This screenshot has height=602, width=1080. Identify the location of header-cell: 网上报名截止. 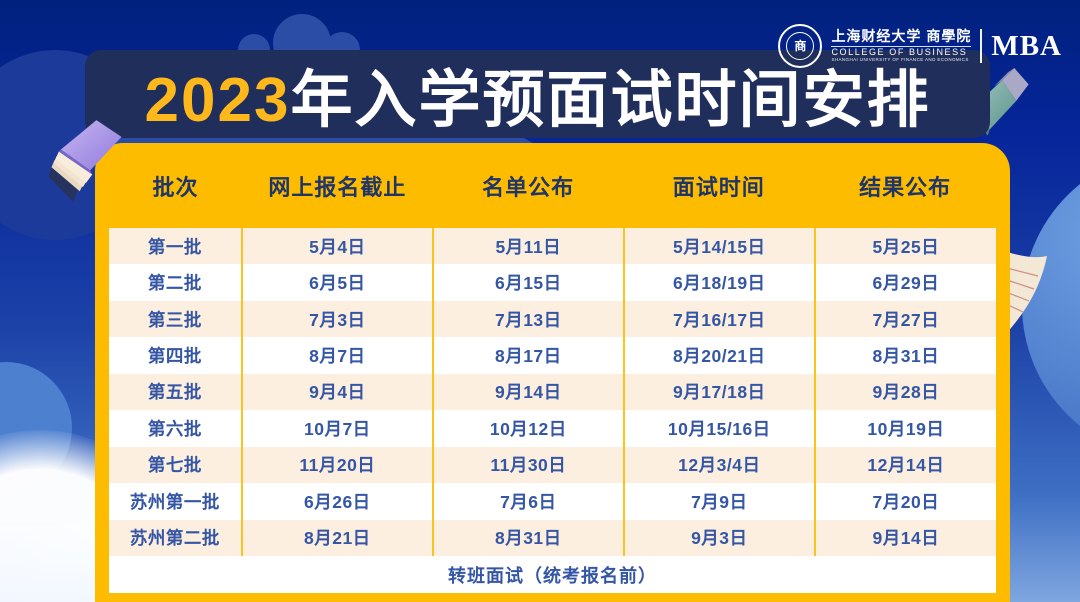
(337, 187).